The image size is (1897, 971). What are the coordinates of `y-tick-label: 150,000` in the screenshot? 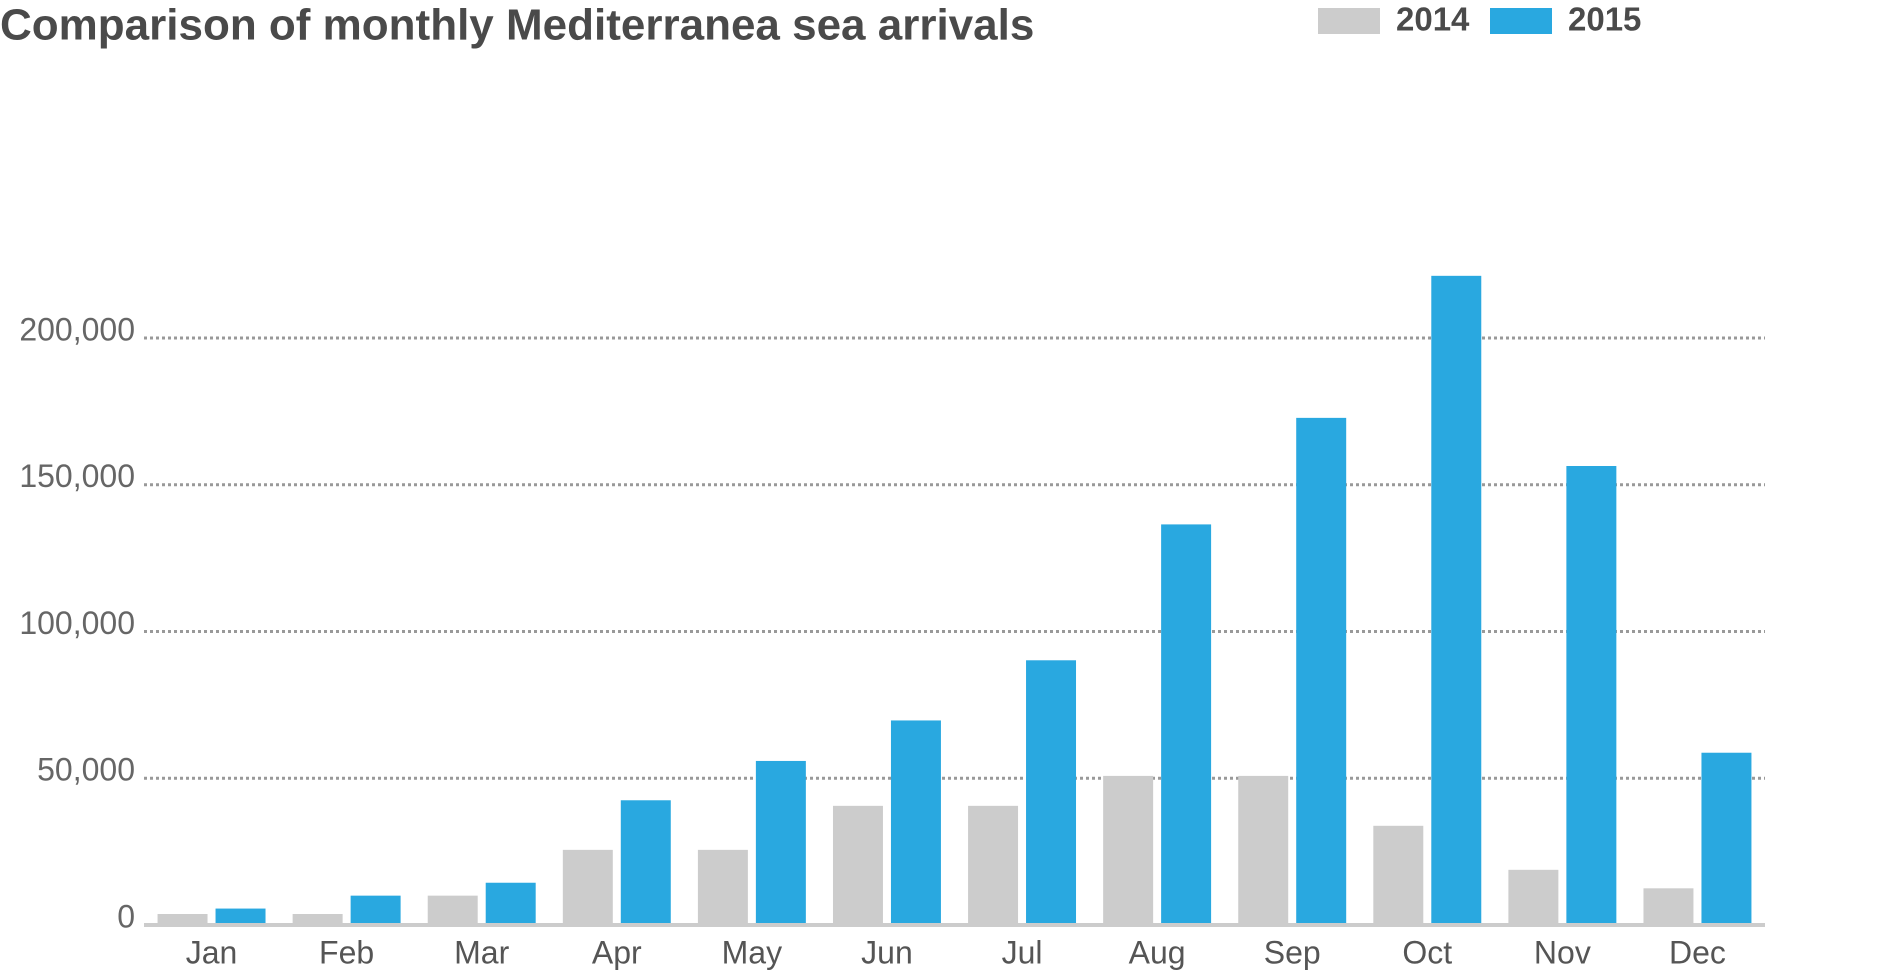 It's located at (77, 476).